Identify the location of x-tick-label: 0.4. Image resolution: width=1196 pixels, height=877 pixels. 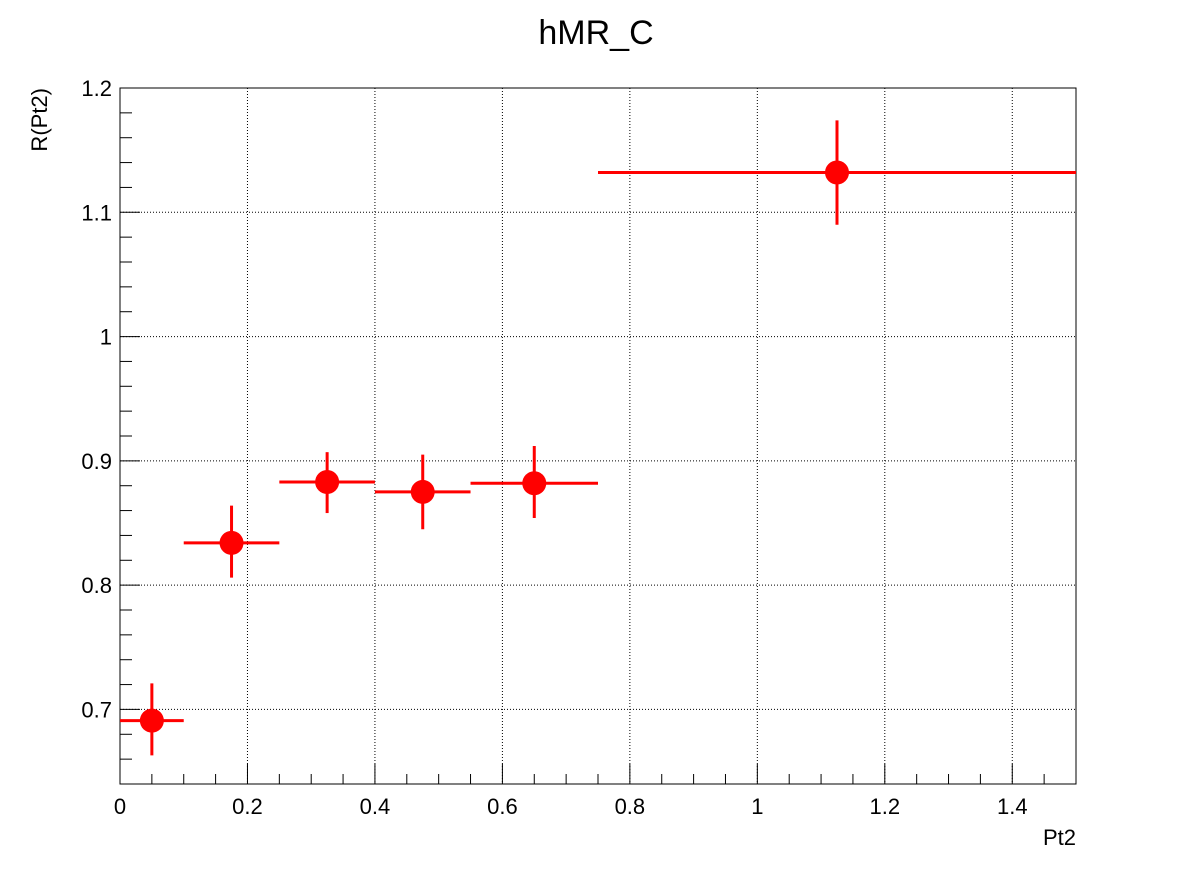
(375, 806).